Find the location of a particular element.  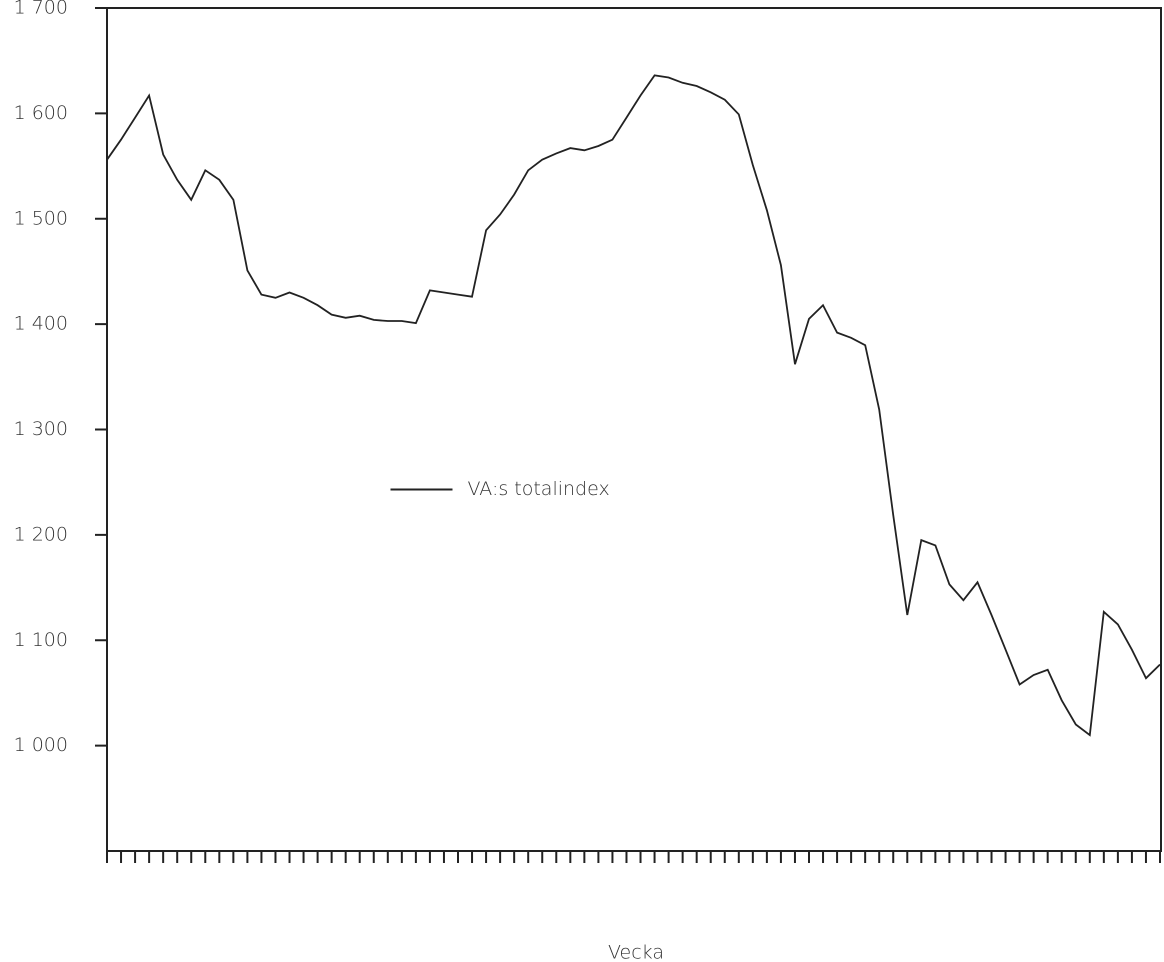

legend-label: VA:s totalindex is located at coordinates (539, 489).